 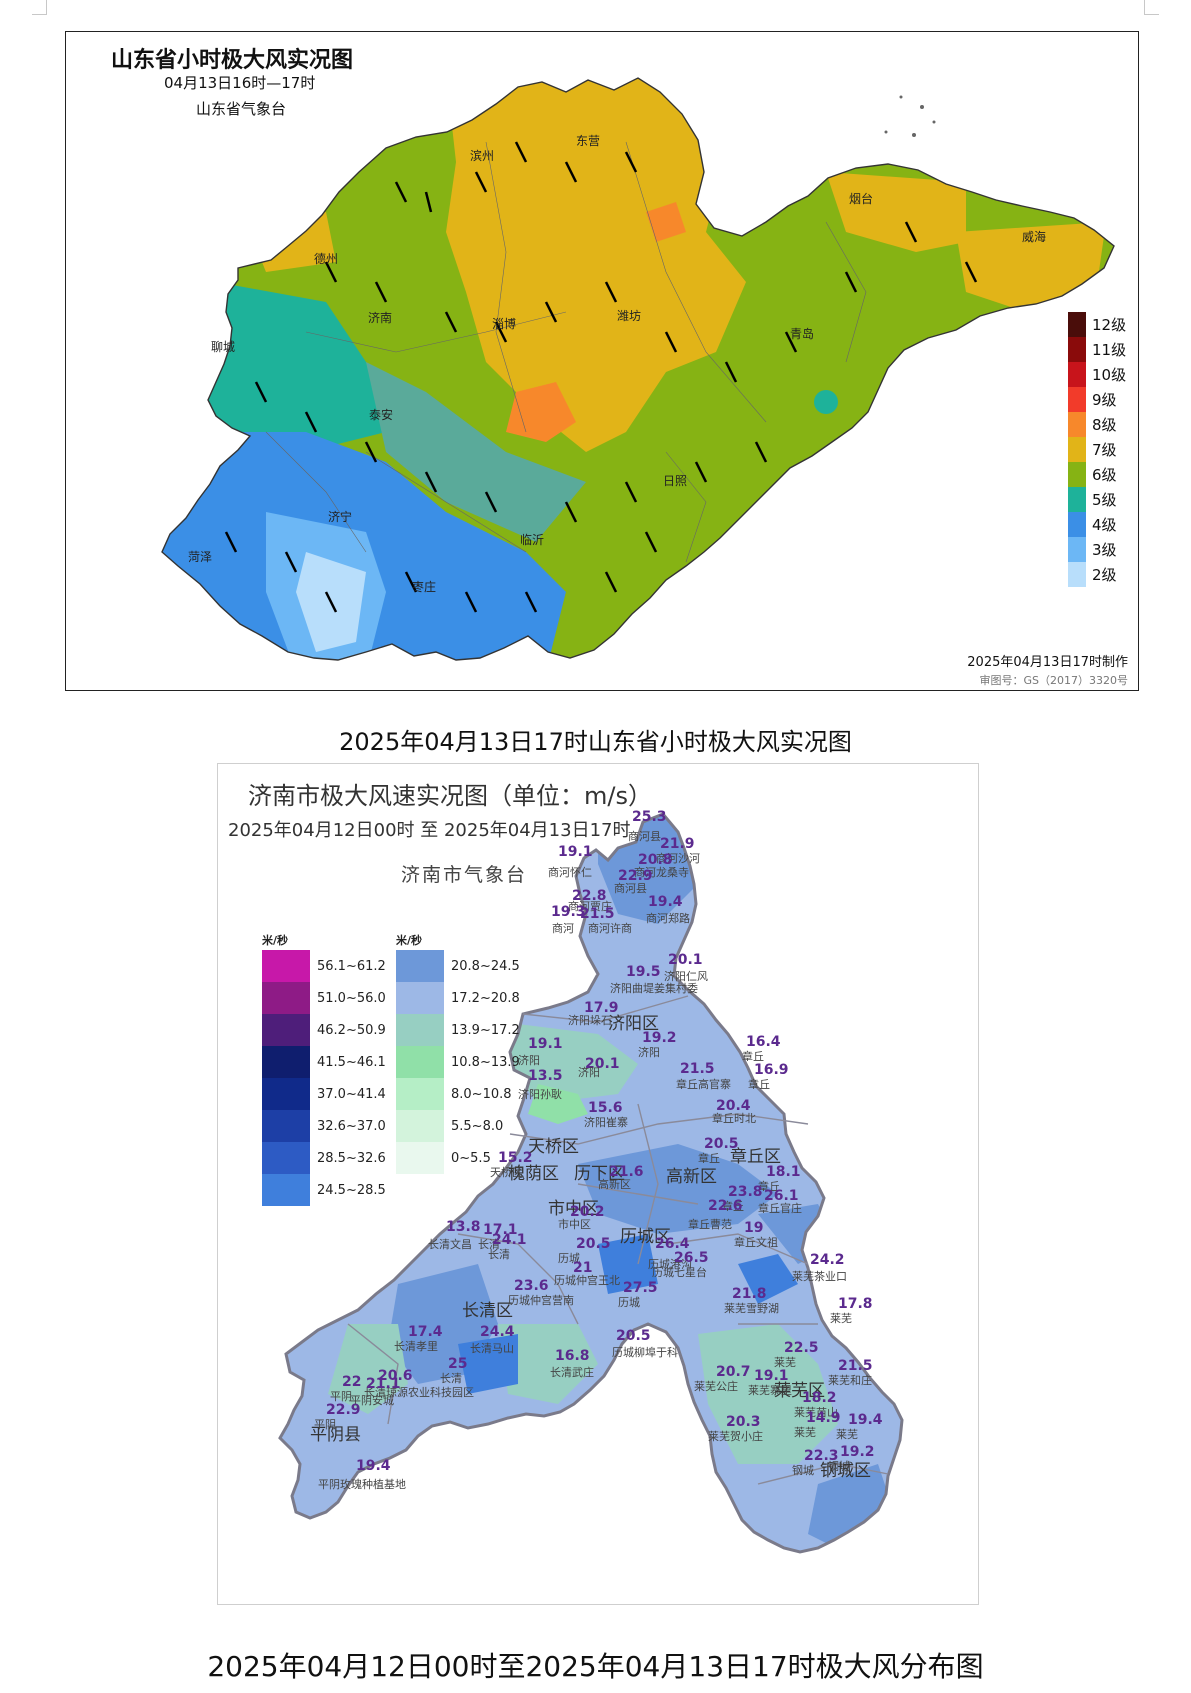 What do you see at coordinates (595, 1666) in the screenshot?
I see `caption-map2: 2025年04月12日00时至2025年04月13日17时极大风分布图` at bounding box center [595, 1666].